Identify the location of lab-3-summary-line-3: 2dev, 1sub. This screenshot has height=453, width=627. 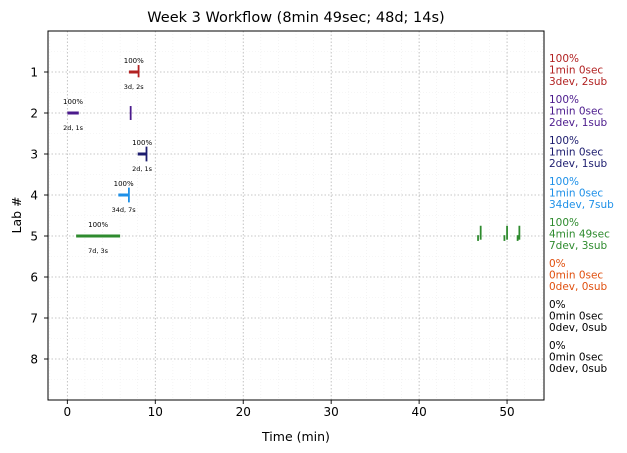
(578, 164).